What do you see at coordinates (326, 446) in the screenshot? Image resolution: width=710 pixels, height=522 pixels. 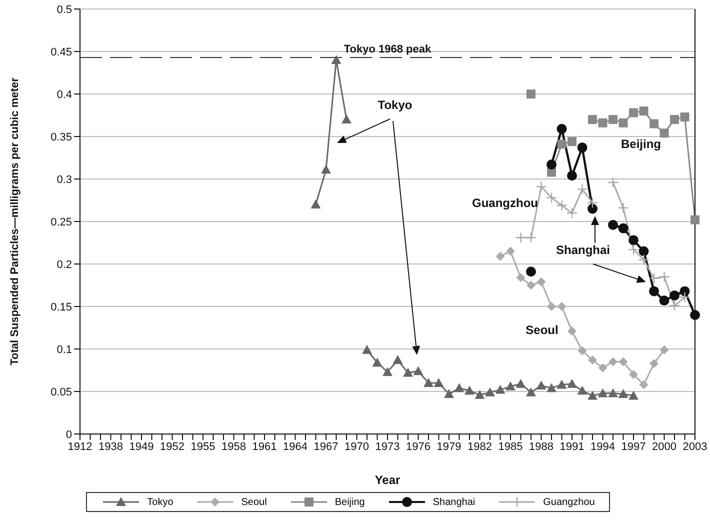 I see `x-tick-label: 1967` at bounding box center [326, 446].